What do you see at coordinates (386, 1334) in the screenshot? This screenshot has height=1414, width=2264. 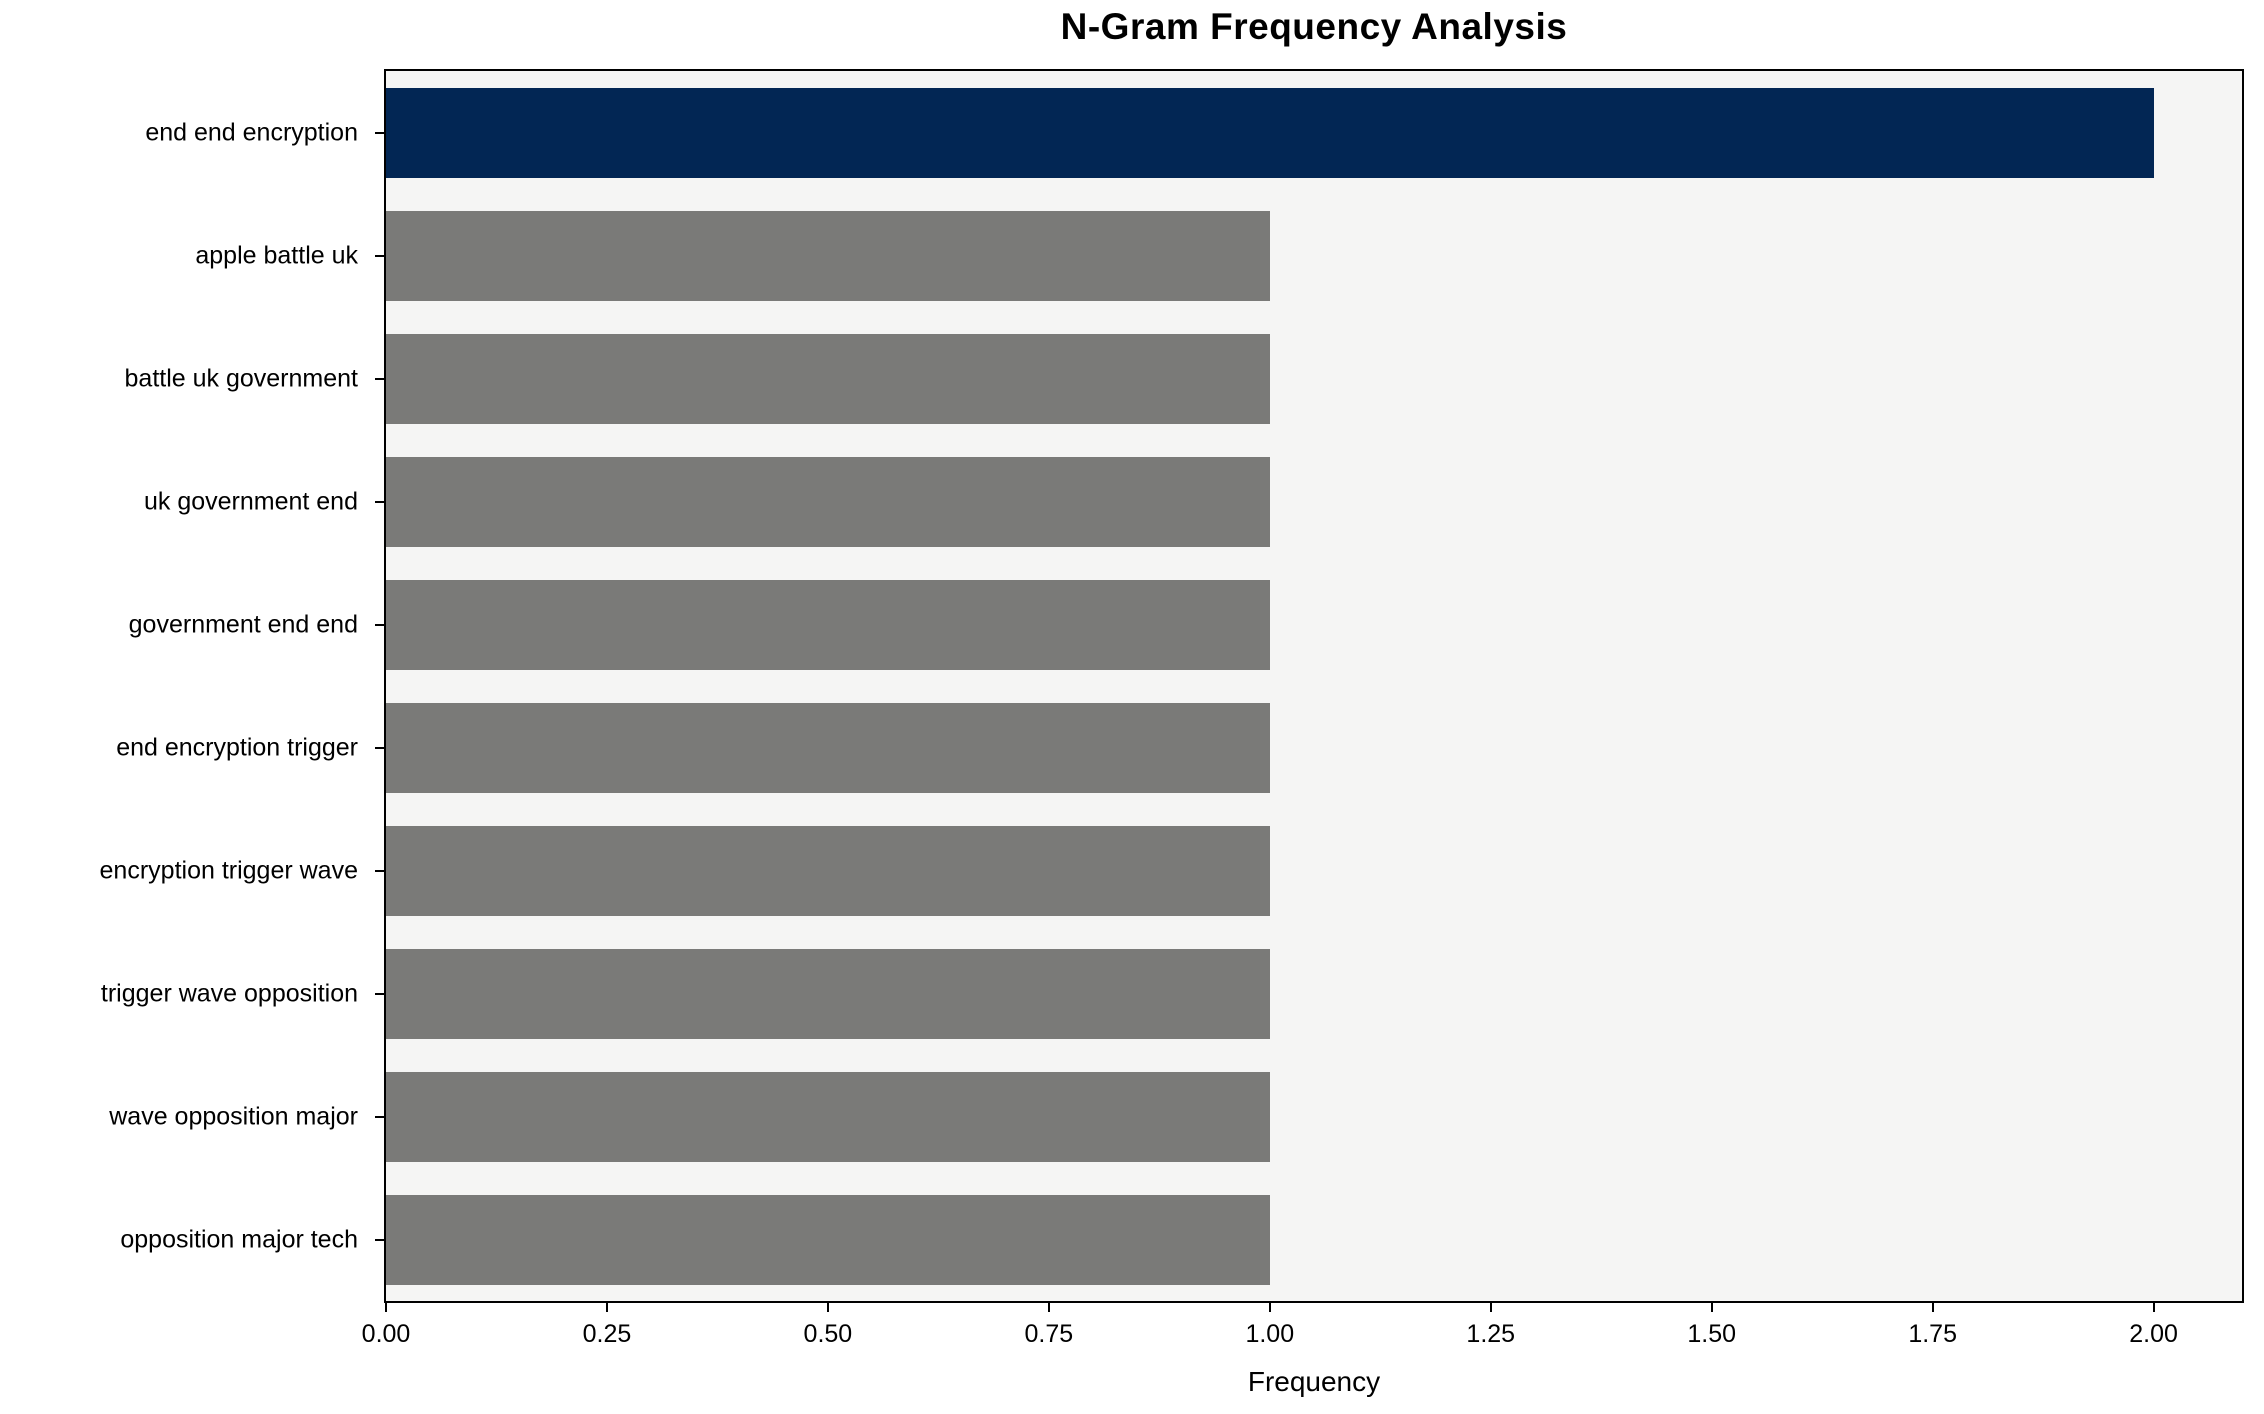 I see `x-tick-label: 0.00` at bounding box center [386, 1334].